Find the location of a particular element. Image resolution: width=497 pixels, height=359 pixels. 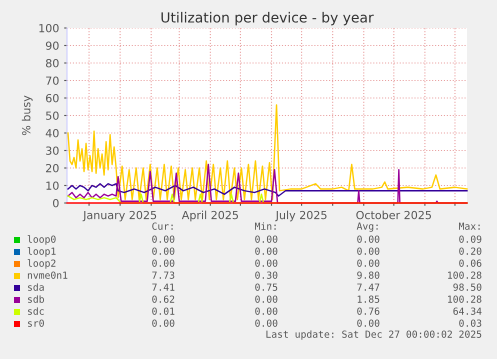

text: Avg: is located at coordinates (367, 227).